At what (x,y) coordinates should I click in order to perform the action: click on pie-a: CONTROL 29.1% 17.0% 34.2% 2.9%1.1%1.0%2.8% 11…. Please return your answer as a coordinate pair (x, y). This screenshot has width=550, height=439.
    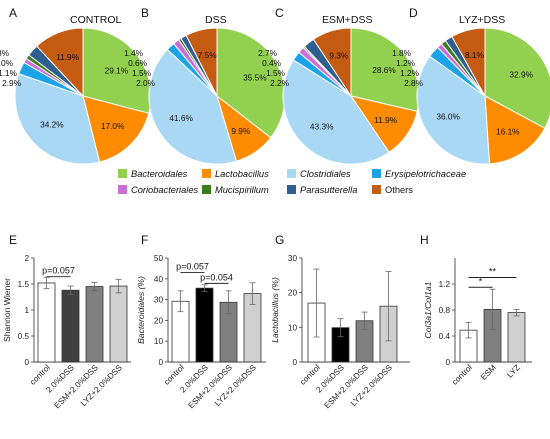
    Looking at the image, I should click on (76, 89).